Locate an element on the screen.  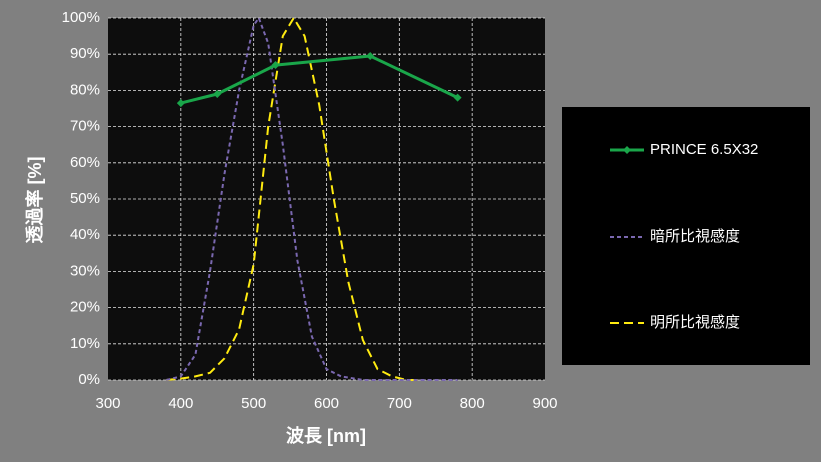
y-tick-label: 20% is located at coordinates (85, 307).